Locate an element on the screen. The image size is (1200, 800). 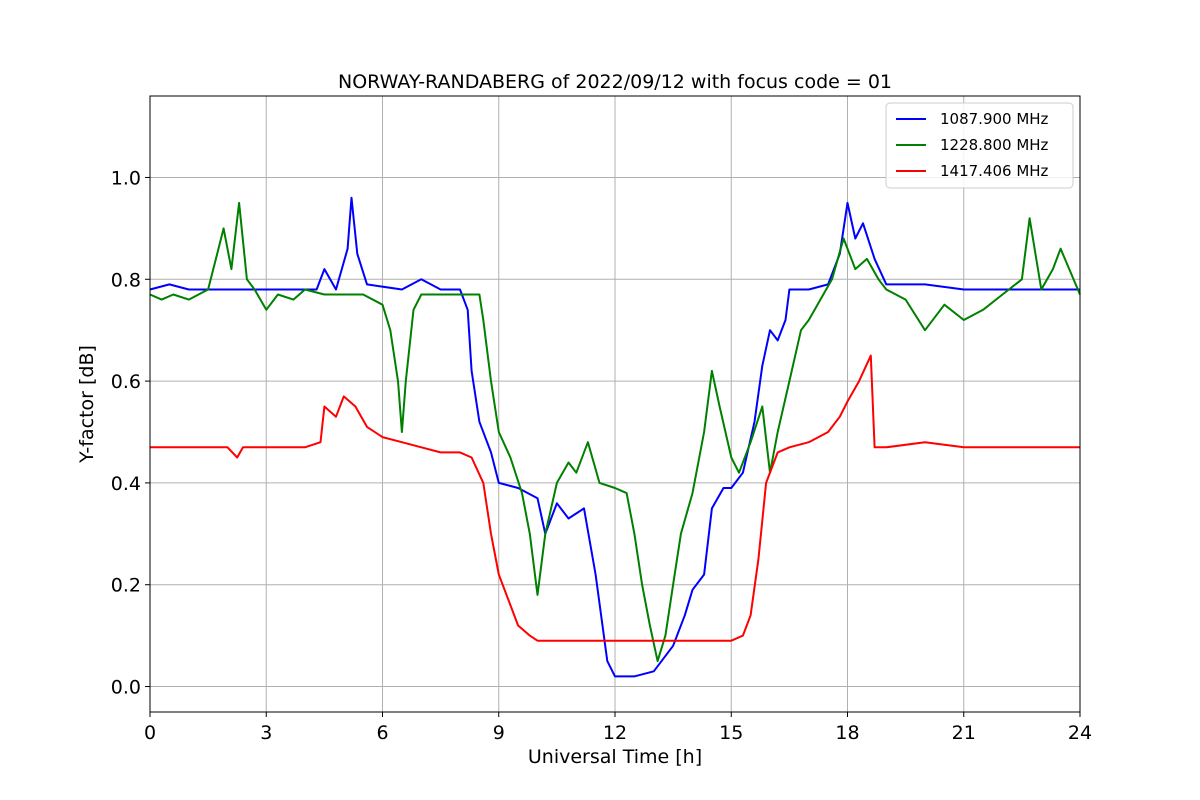
x-axis-label: Universal Time [h] is located at coordinates (615, 757).